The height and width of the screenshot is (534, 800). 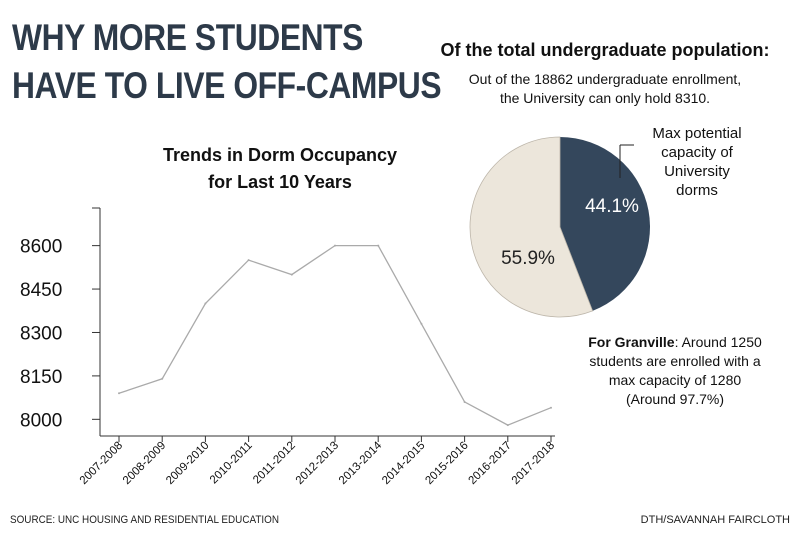 What do you see at coordinates (605, 98) in the screenshot?
I see `pie-subtitle-line-2: the University can only hold 8310.` at bounding box center [605, 98].